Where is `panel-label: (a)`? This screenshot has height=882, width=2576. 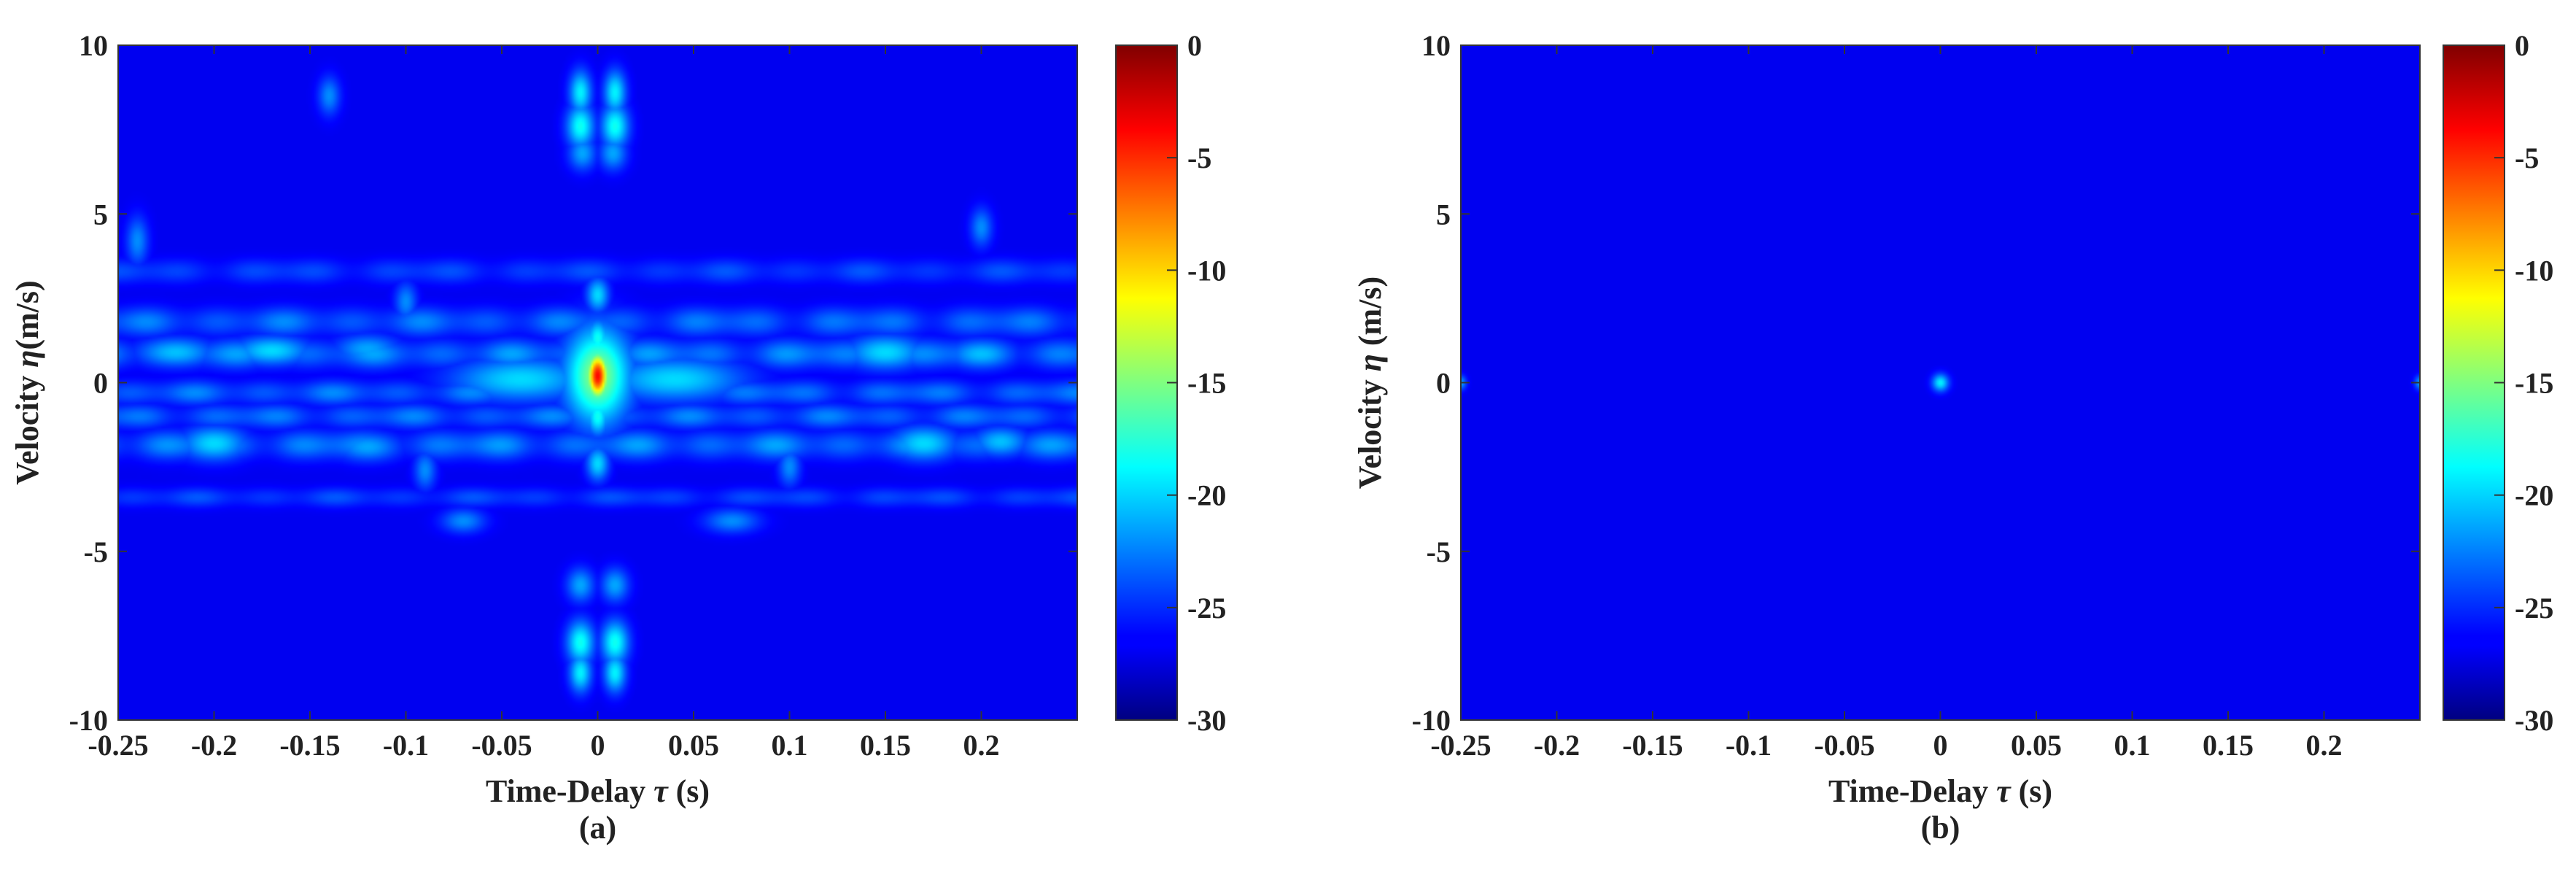 panel-label: (a) is located at coordinates (597, 828).